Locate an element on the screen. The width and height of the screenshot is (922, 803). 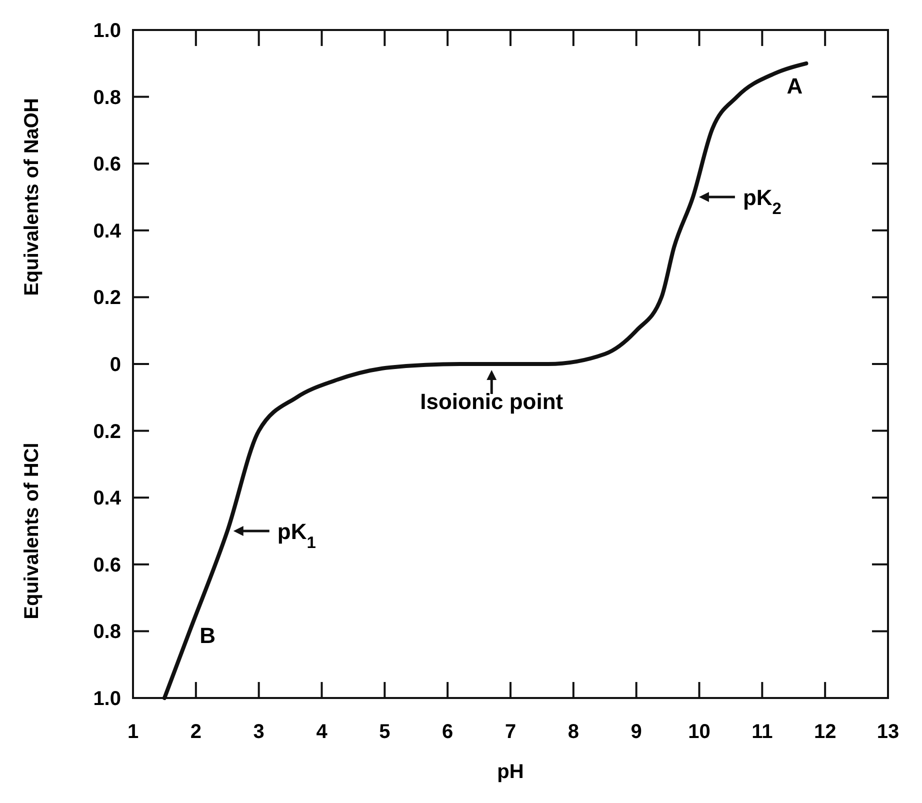
annotation: Isoionic point is located at coordinates (492, 401).